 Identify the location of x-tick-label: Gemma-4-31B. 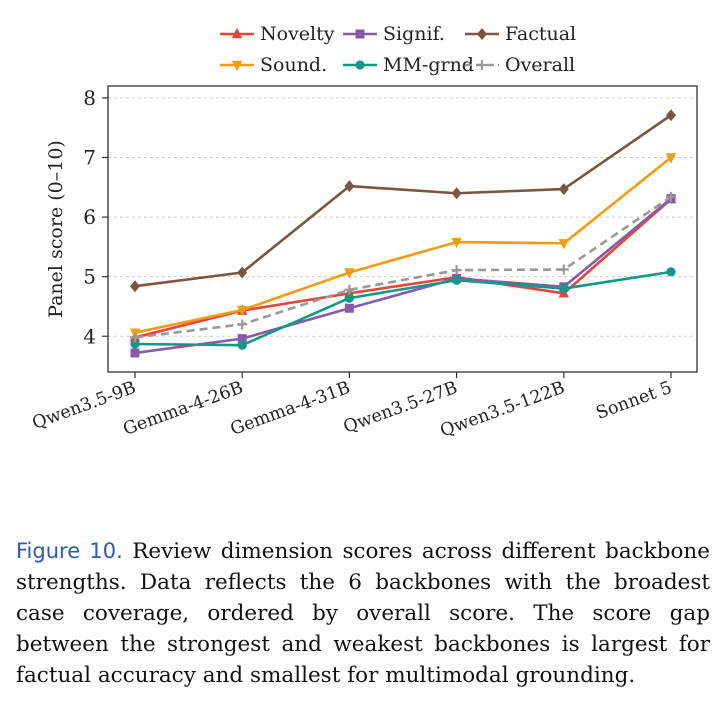
(290, 409).